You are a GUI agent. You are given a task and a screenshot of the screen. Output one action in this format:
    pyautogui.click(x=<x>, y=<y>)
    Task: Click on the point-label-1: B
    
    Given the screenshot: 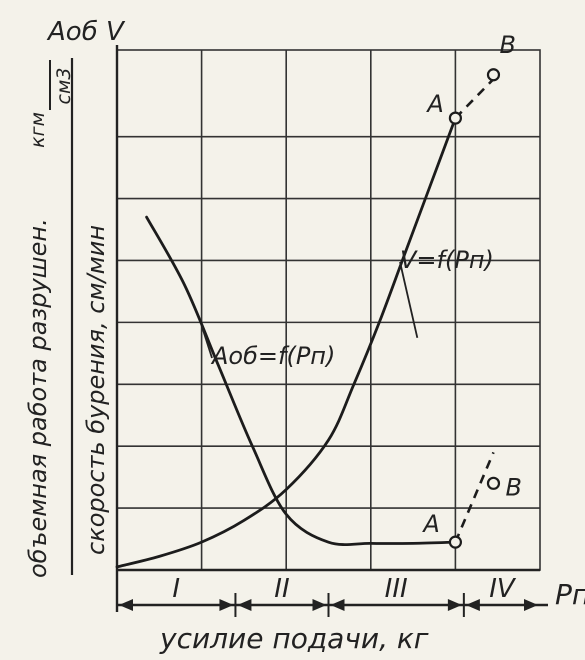 What is the action you would take?
    pyautogui.click(x=507, y=45)
    